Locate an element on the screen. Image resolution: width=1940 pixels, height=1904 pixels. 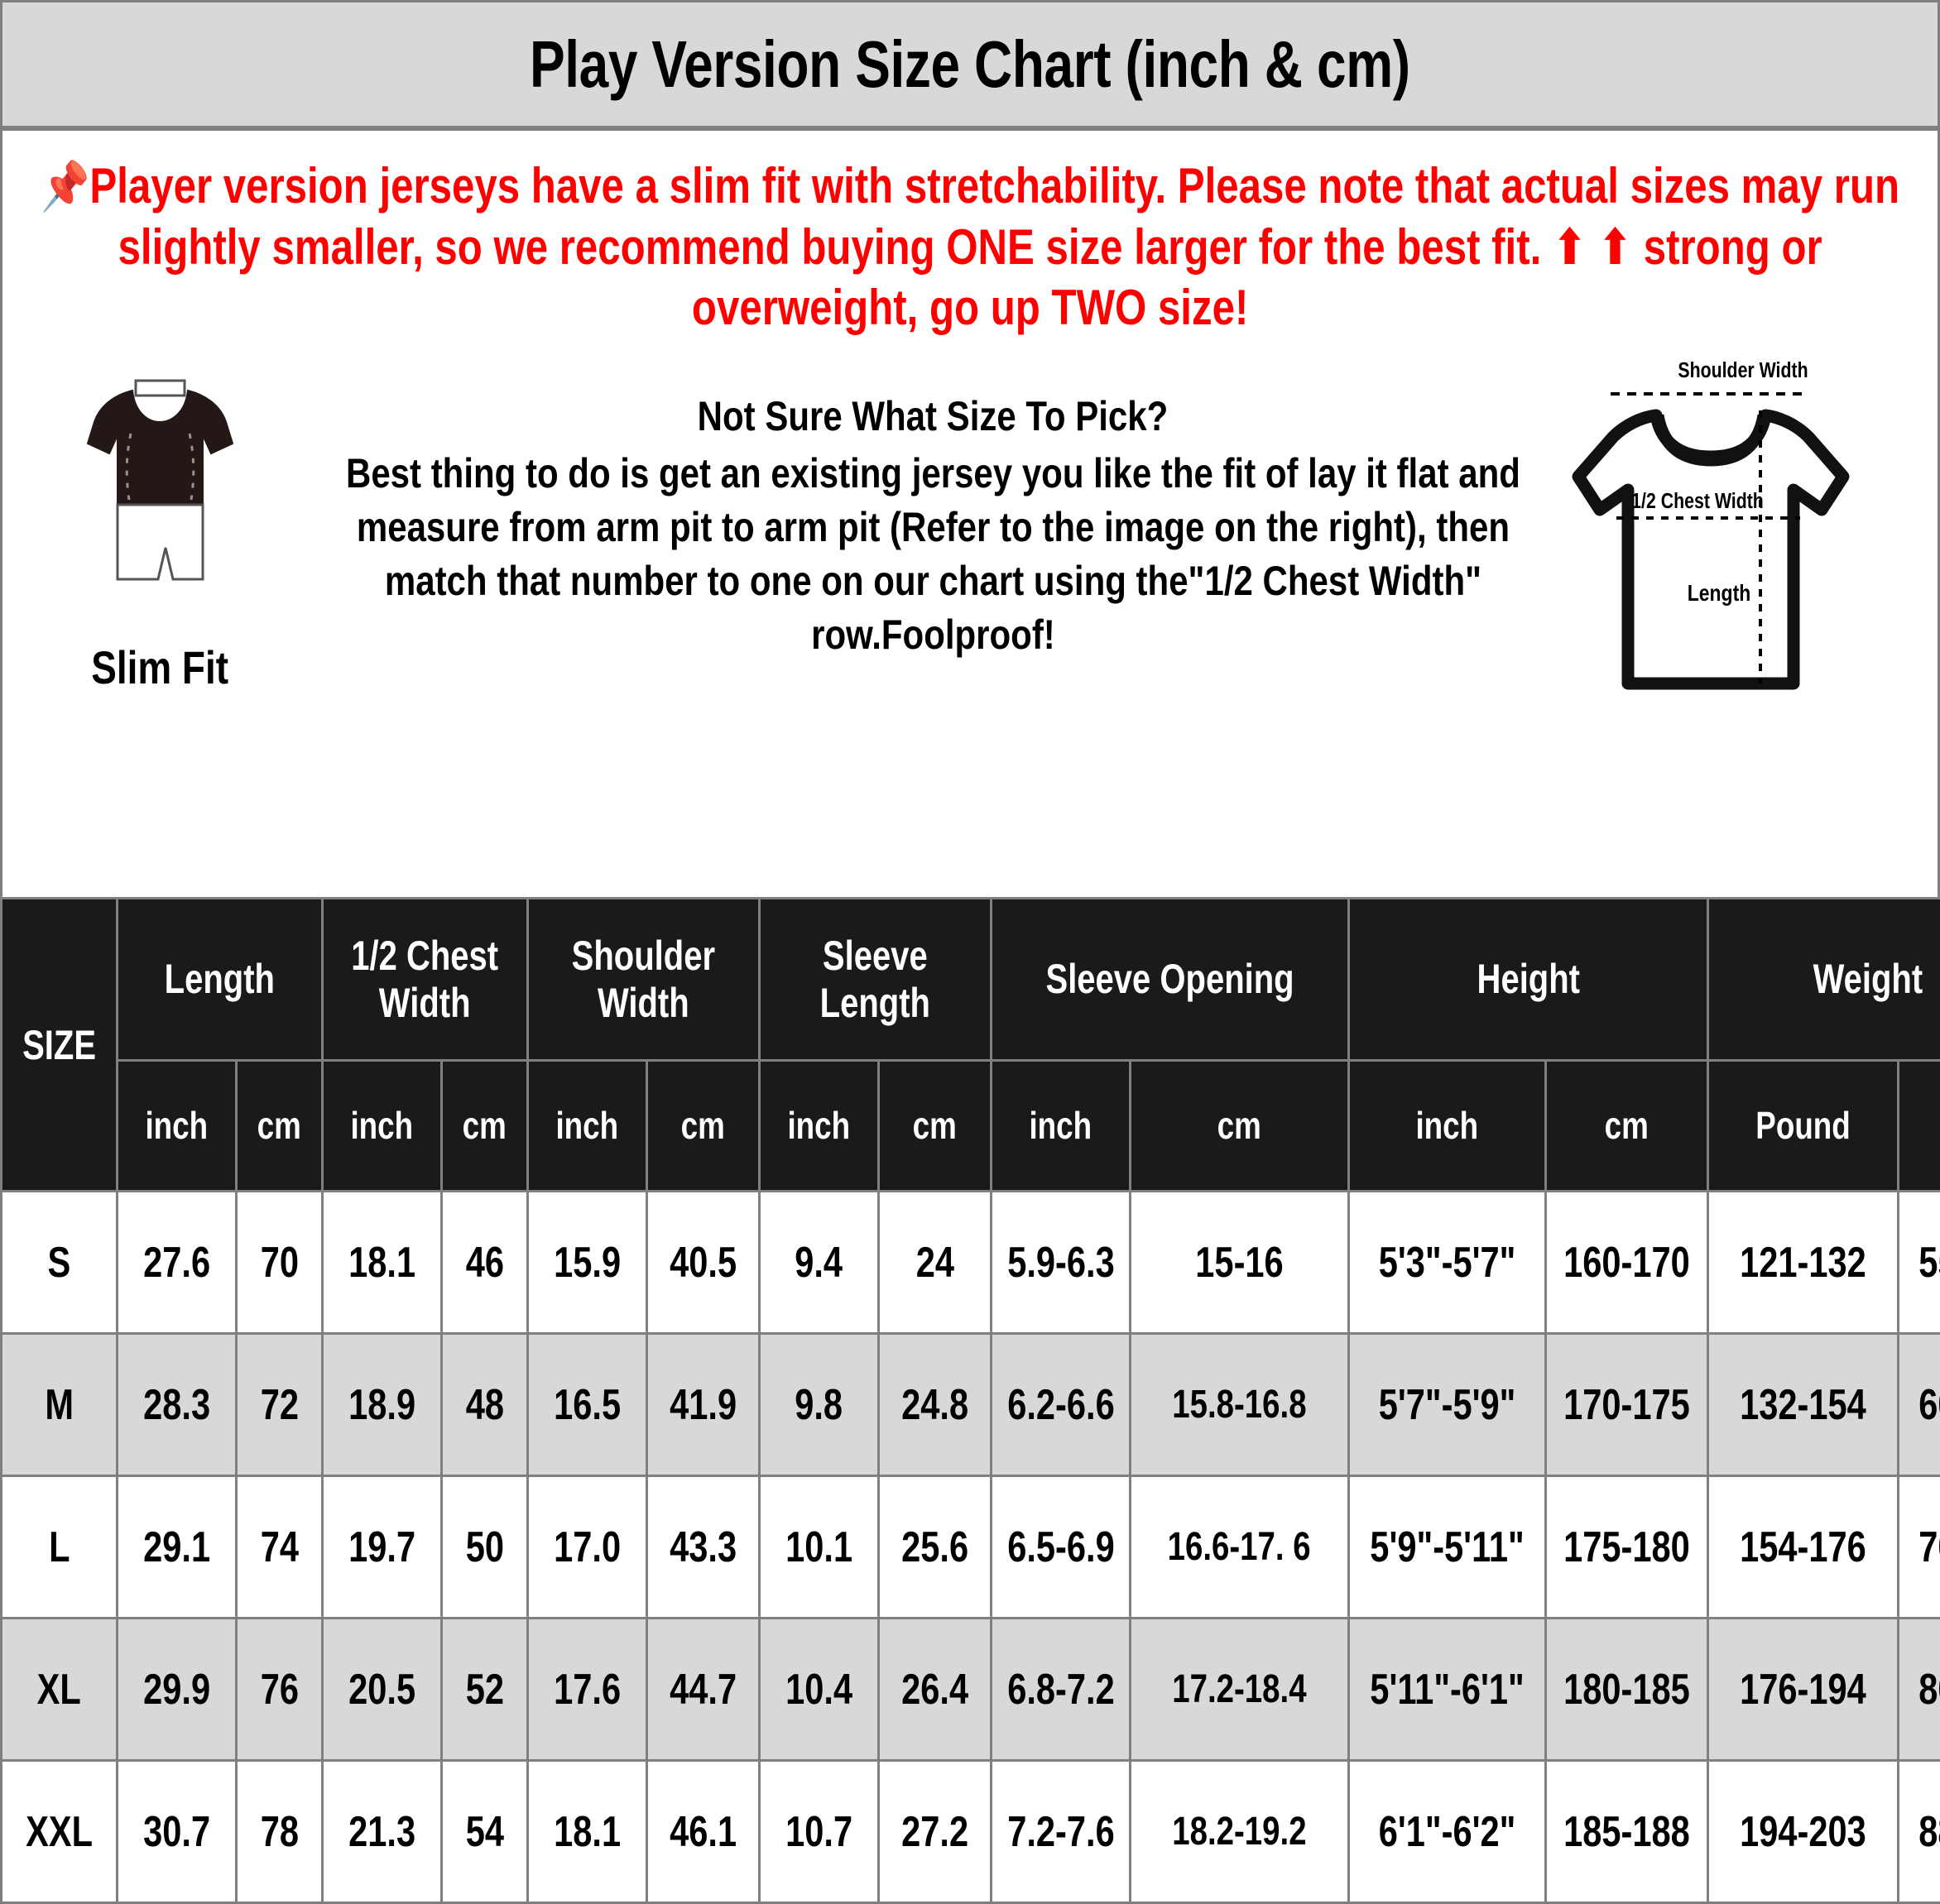
cell-sleeve-length-inch: 9.4 is located at coordinates (819, 1262).